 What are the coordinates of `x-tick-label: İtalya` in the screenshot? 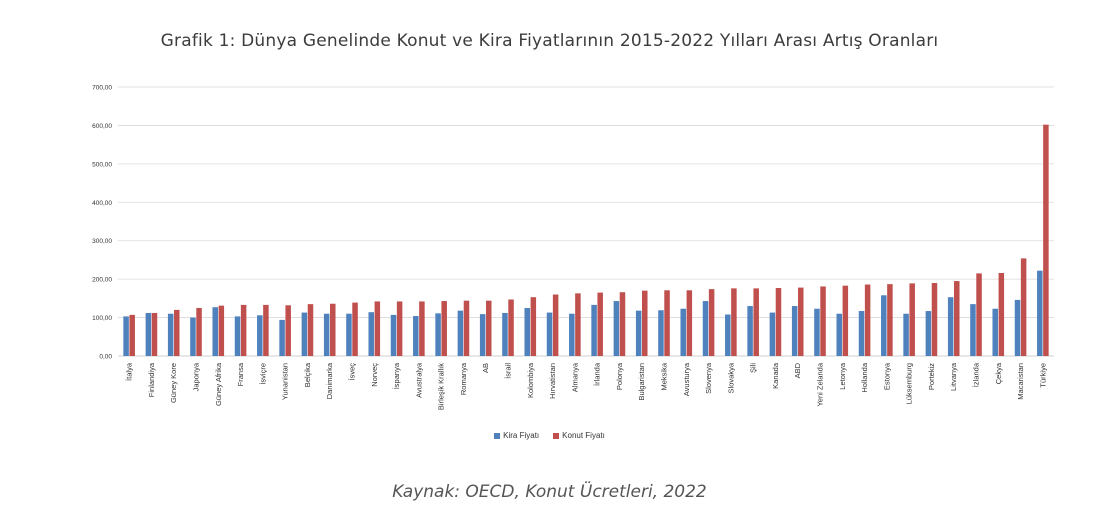 It's located at (129, 371).